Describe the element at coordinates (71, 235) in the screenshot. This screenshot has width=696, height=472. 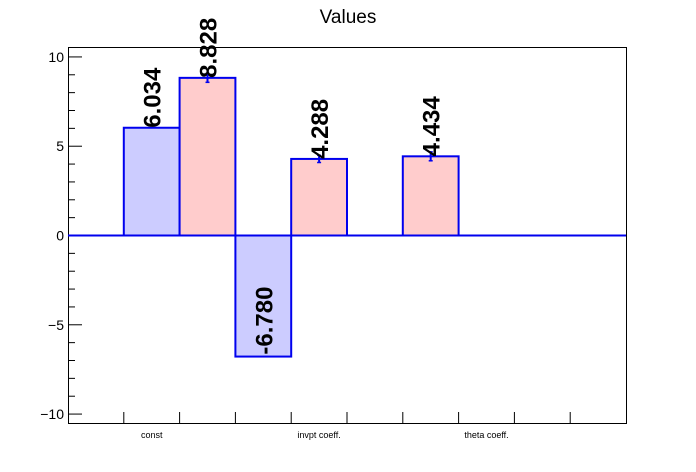
I see `y-minor-ticks` at that location.